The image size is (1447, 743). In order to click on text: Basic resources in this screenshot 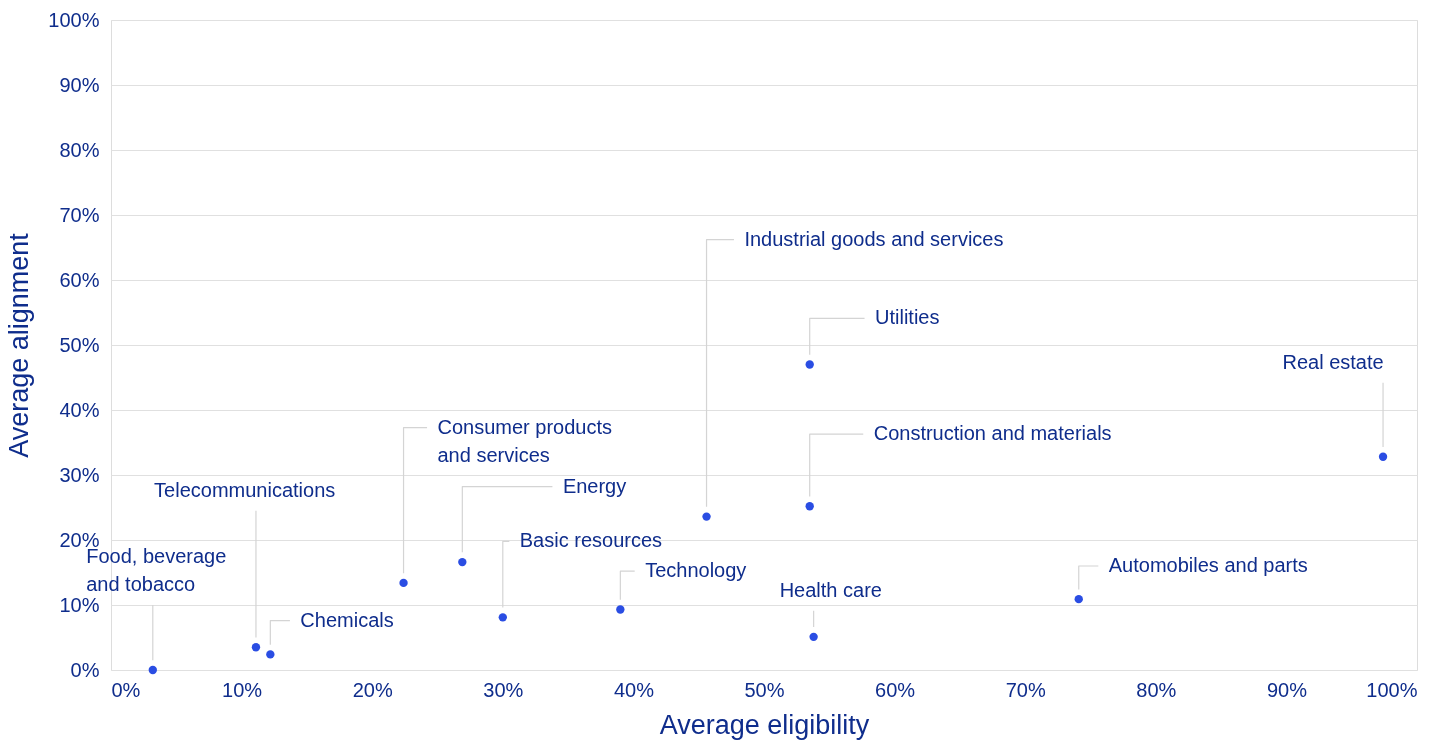, I will do `click(591, 540)`.